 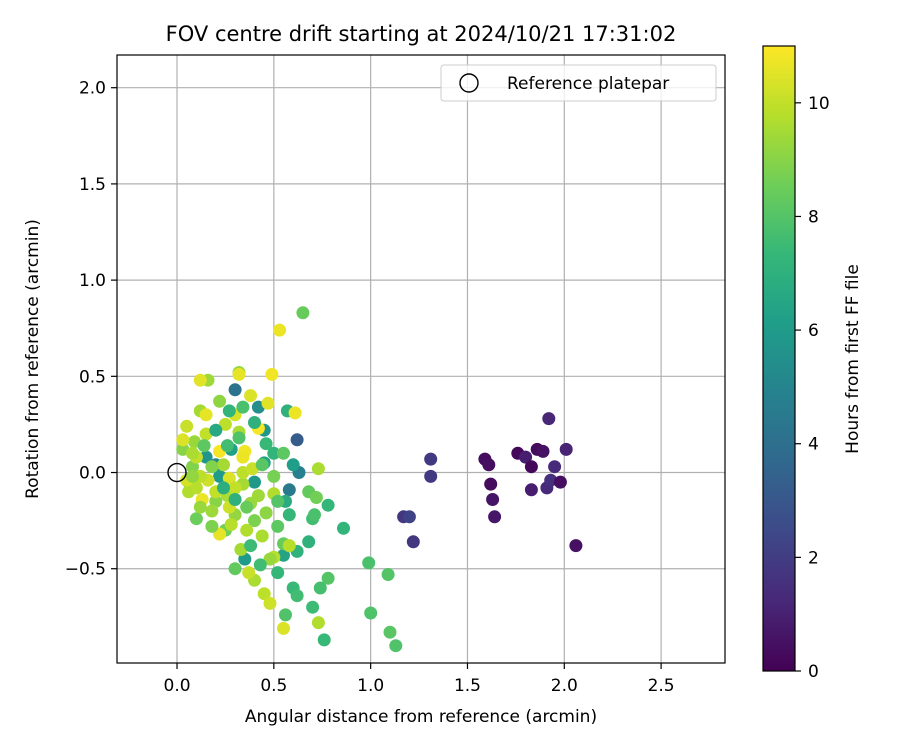 I want to click on colorbar-tick-label: 6, so click(x=813, y=331).